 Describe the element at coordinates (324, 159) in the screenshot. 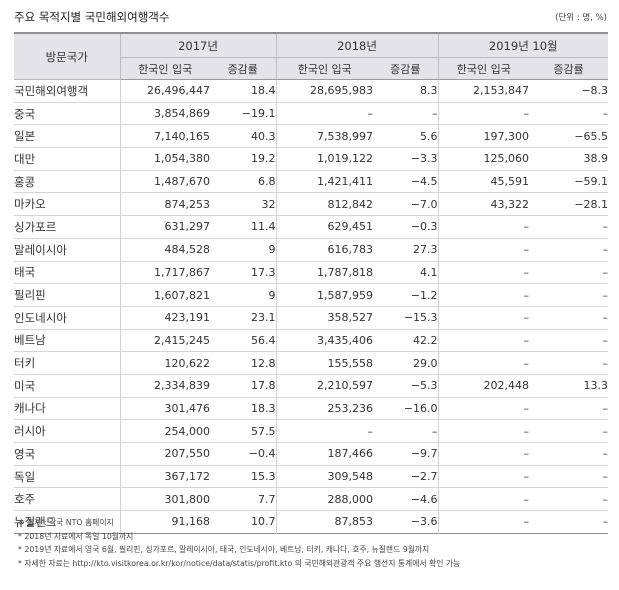

I see `travelers-2018-cell: 1,019,122` at that location.